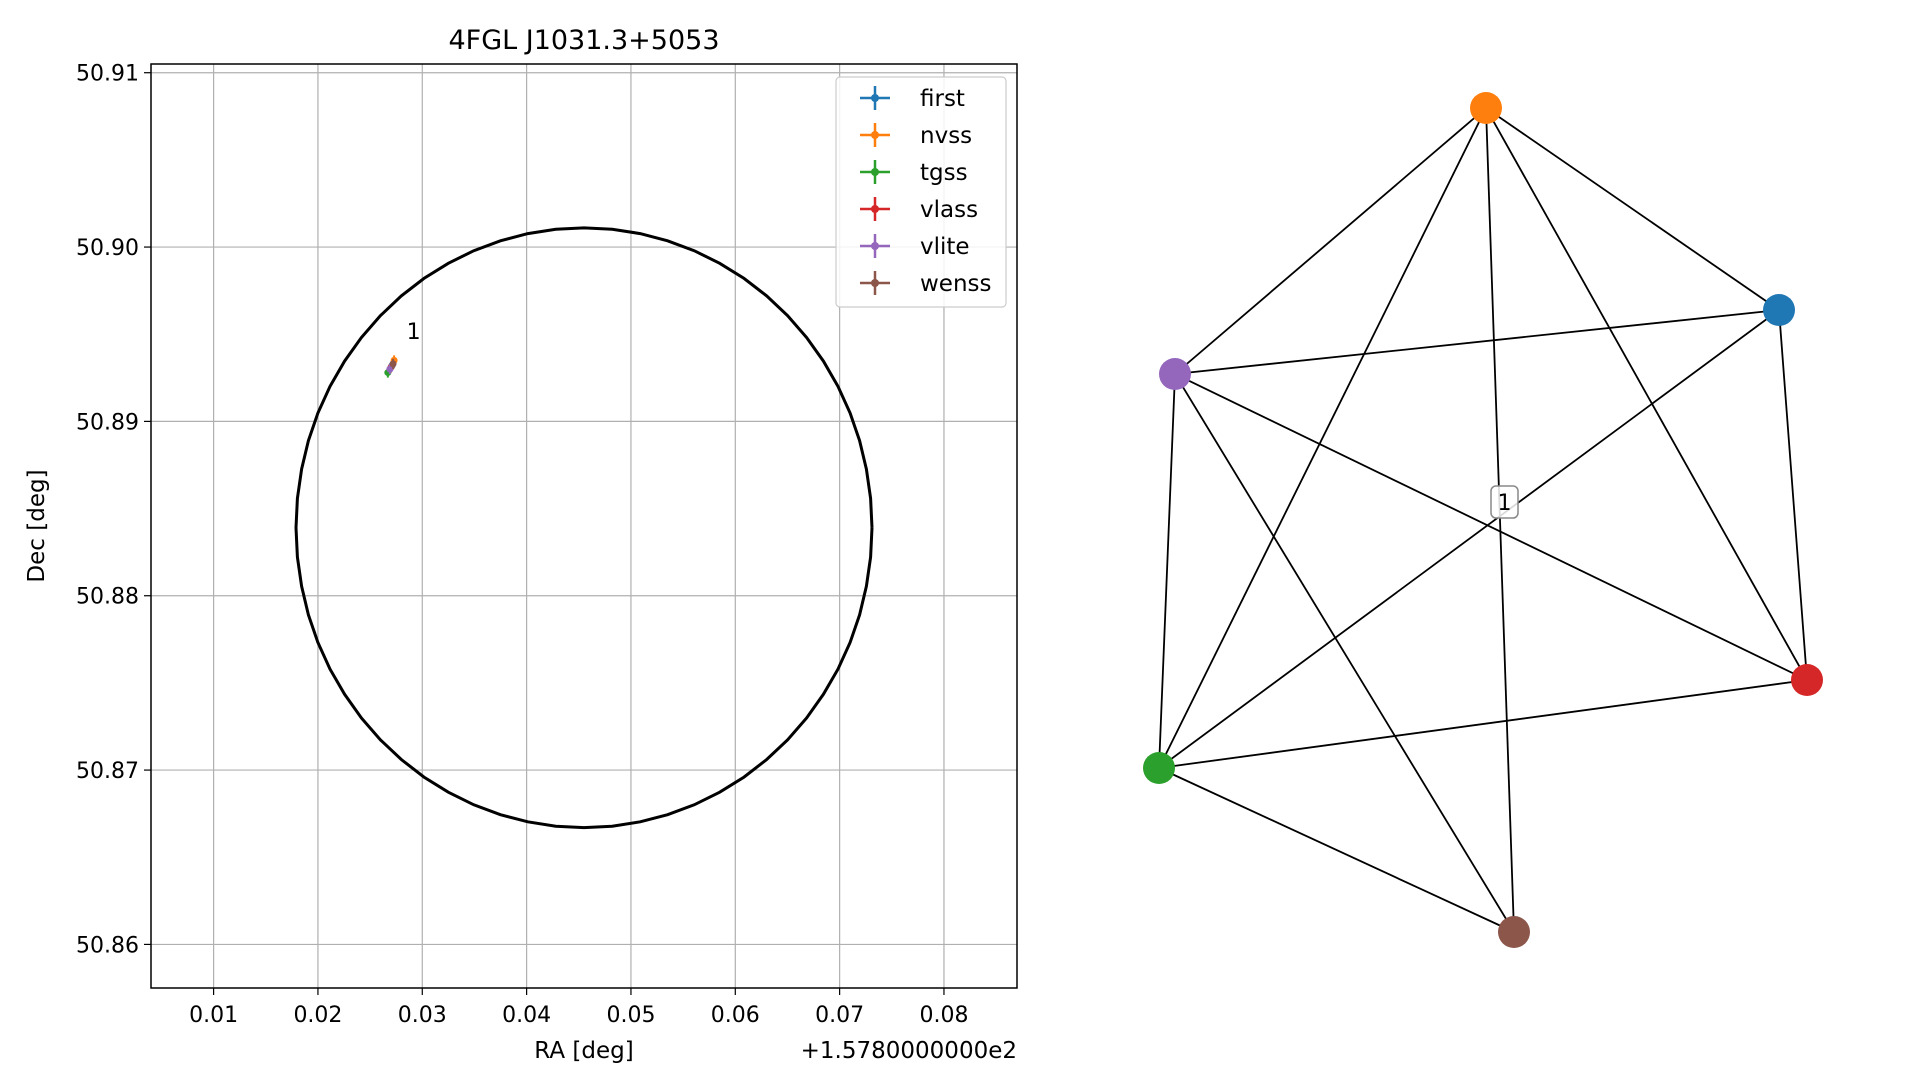 Image resolution: width=1919 pixels, height=1080 pixels. I want to click on node-nvss, so click(1486, 108).